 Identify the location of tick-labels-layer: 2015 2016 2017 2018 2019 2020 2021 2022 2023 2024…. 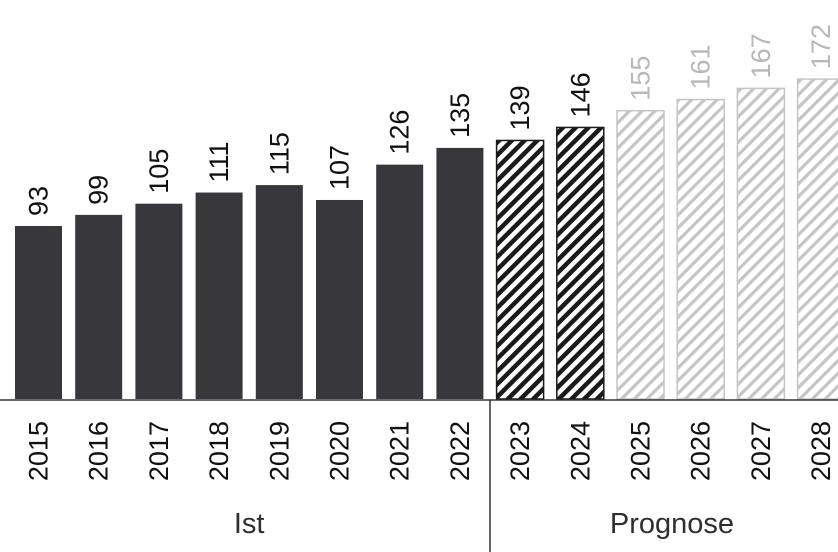
(430, 451).